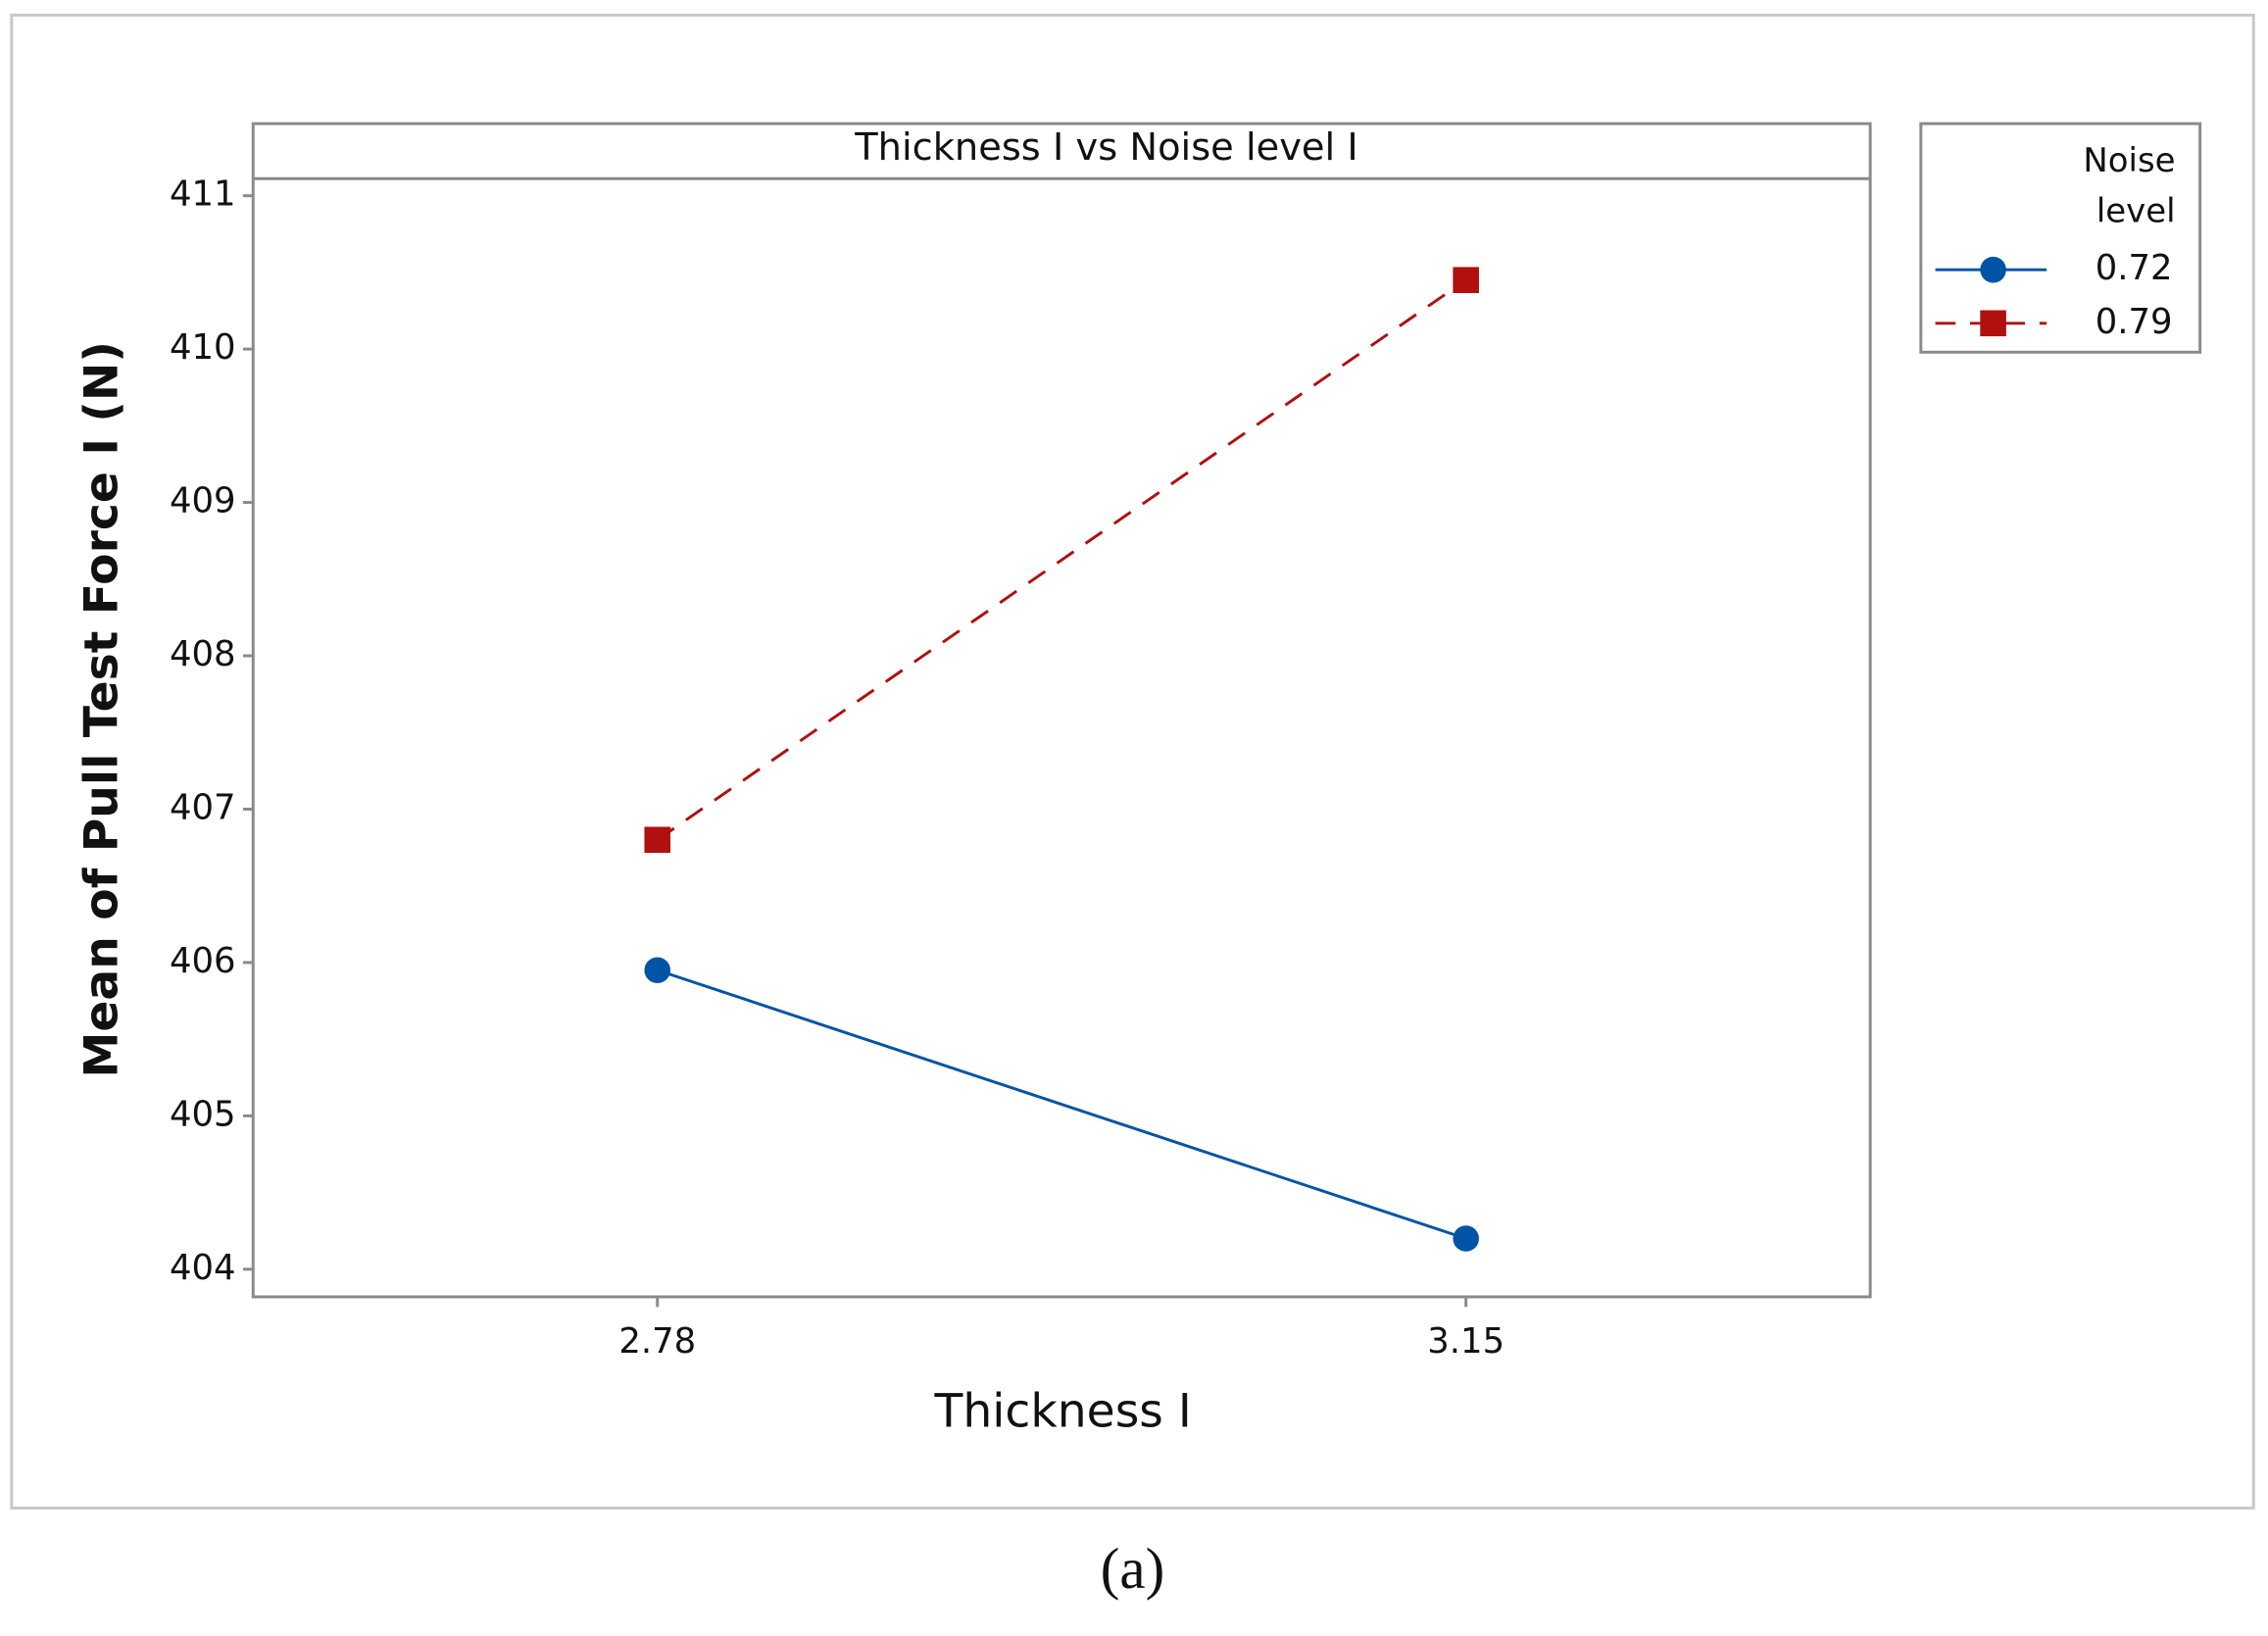  Describe the element at coordinates (1465, 1341) in the screenshot. I see `x-tick-label: 3.15` at that location.